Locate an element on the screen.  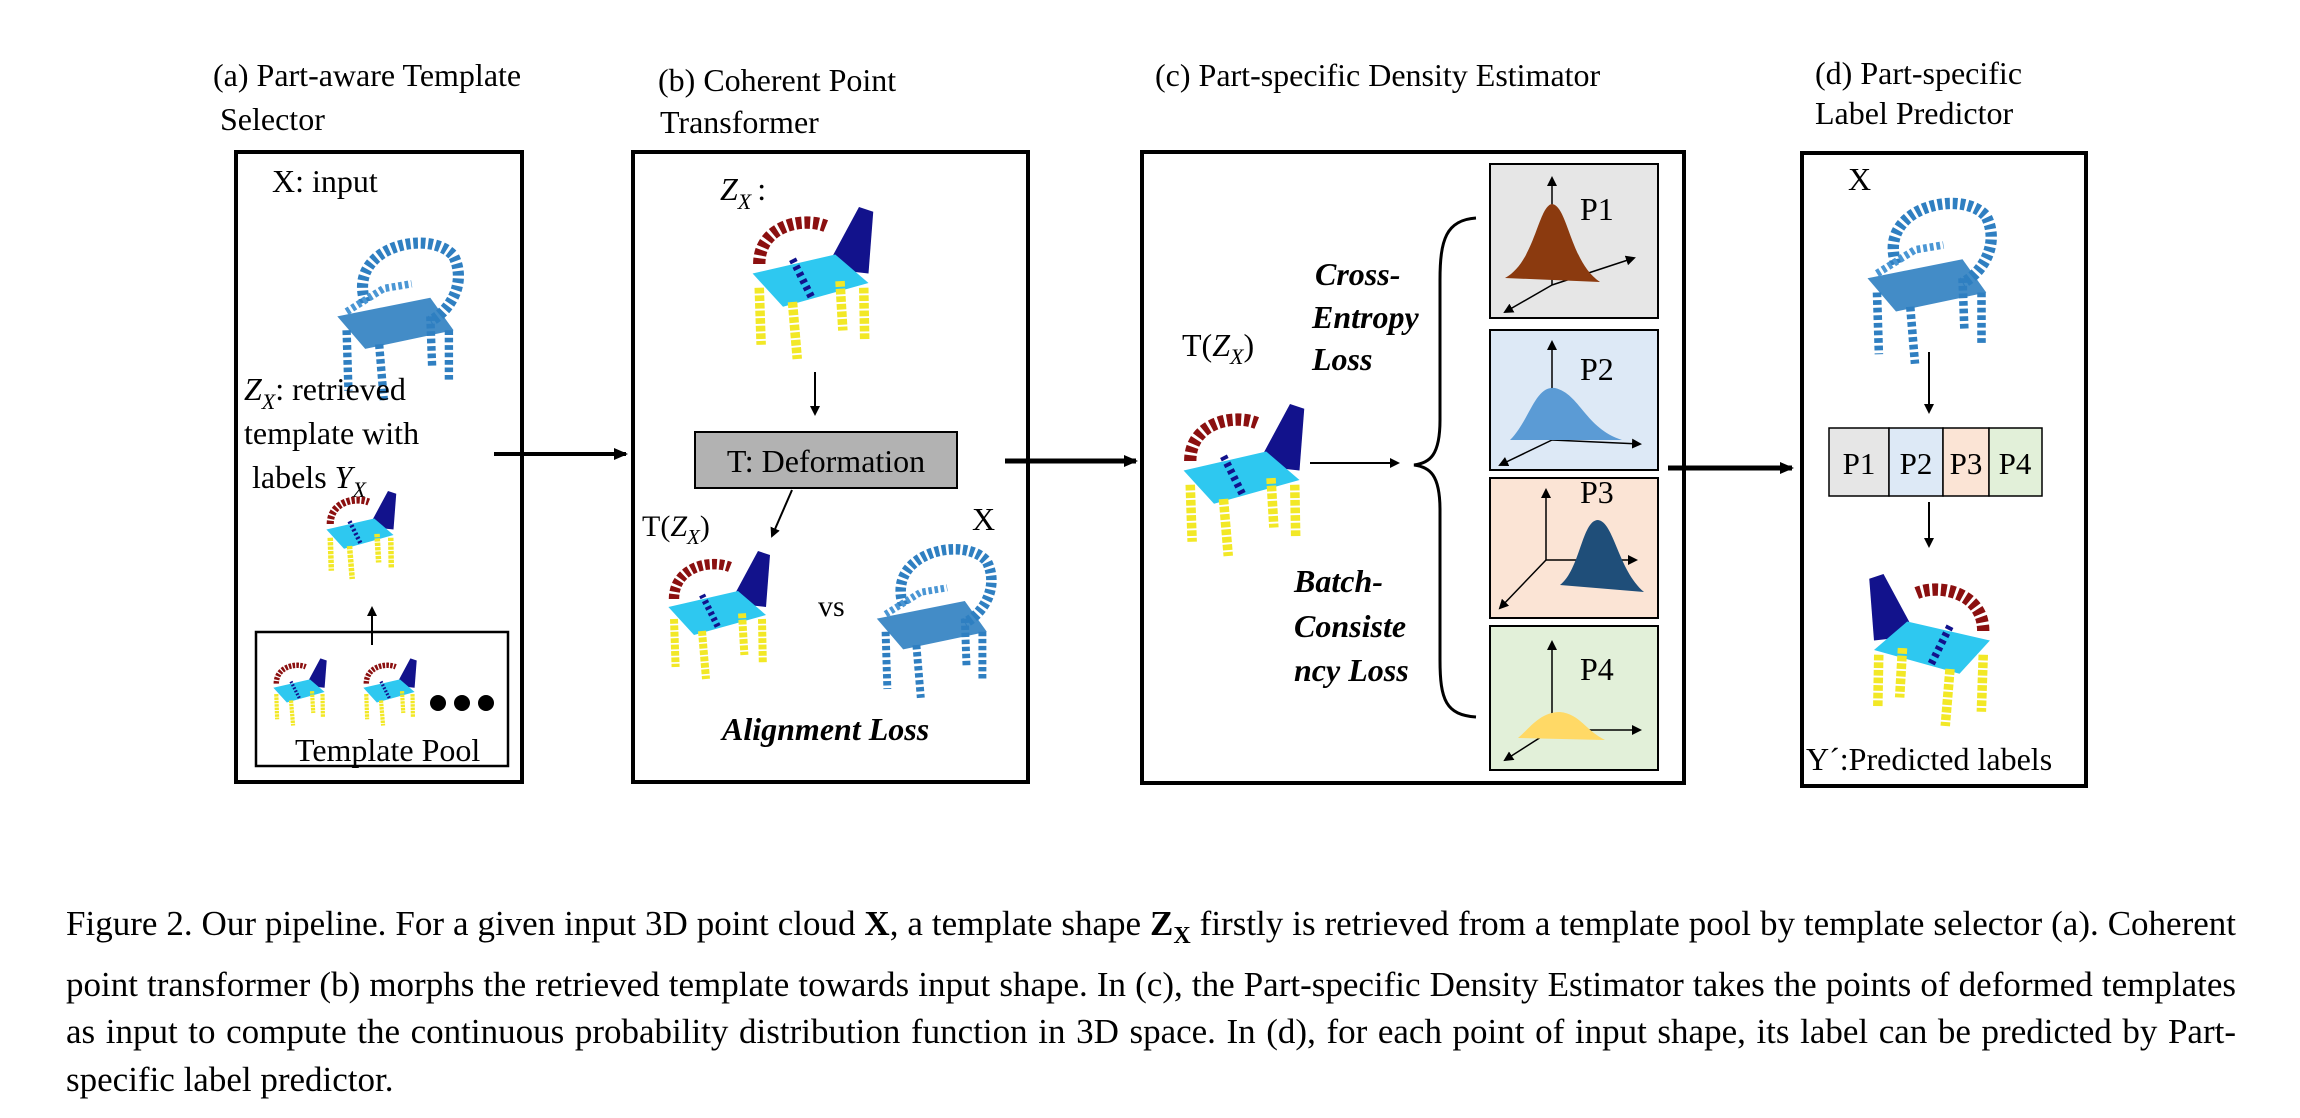
deformation-label: T: Deformation is located at coordinates (826, 461).